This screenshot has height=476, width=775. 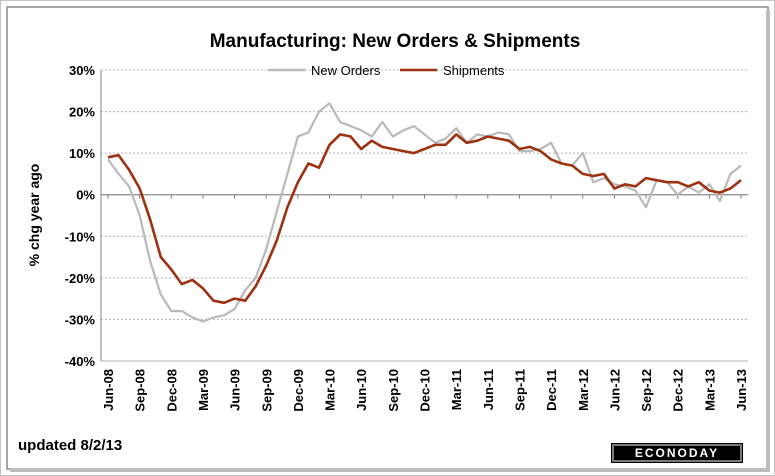 What do you see at coordinates (709, 390) in the screenshot?
I see `x-tick-label: Mar-13` at bounding box center [709, 390].